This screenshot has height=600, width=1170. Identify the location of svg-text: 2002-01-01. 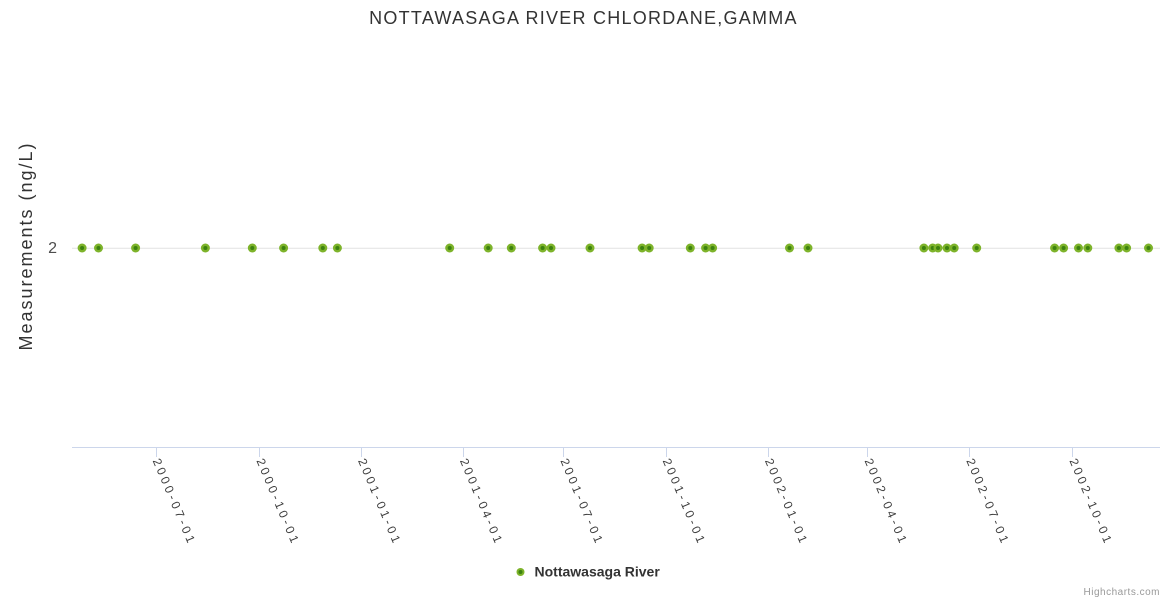
(786, 501).